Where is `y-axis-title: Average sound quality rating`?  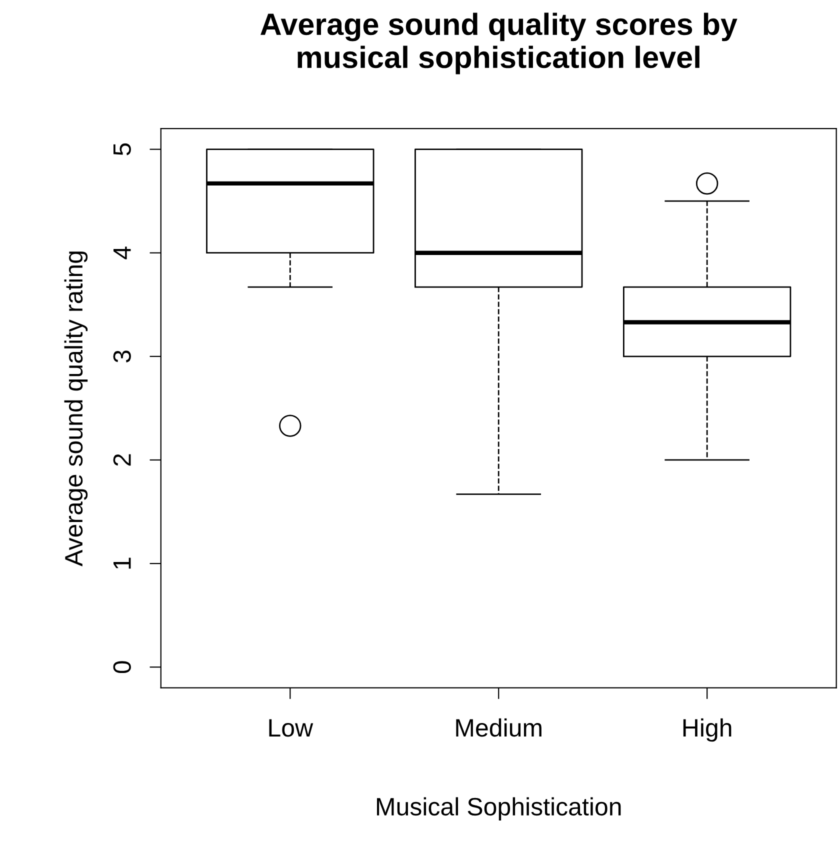 y-axis-title: Average sound quality rating is located at coordinates (76, 409).